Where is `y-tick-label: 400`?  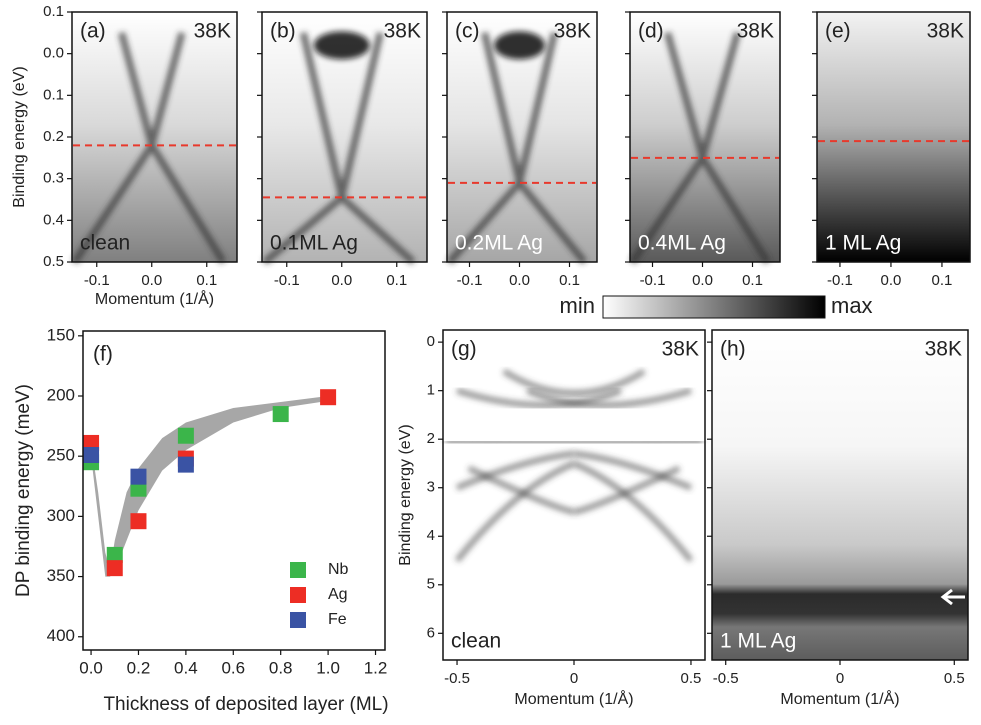 y-tick-label: 400 is located at coordinates (61, 635).